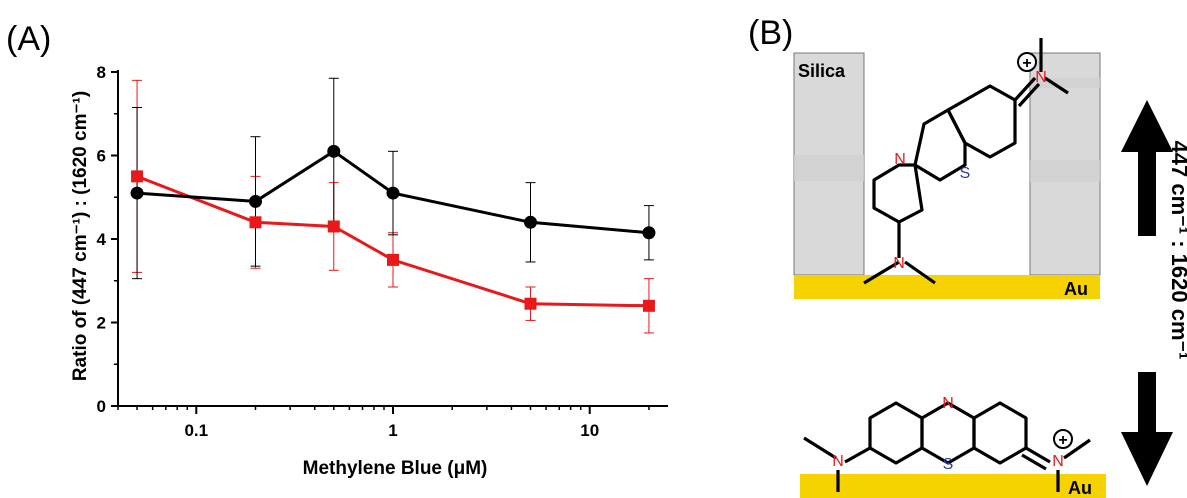 This screenshot has width=1187, height=498. Describe the element at coordinates (1000, 433) in the screenshot. I see `flat-ring-right` at that location.